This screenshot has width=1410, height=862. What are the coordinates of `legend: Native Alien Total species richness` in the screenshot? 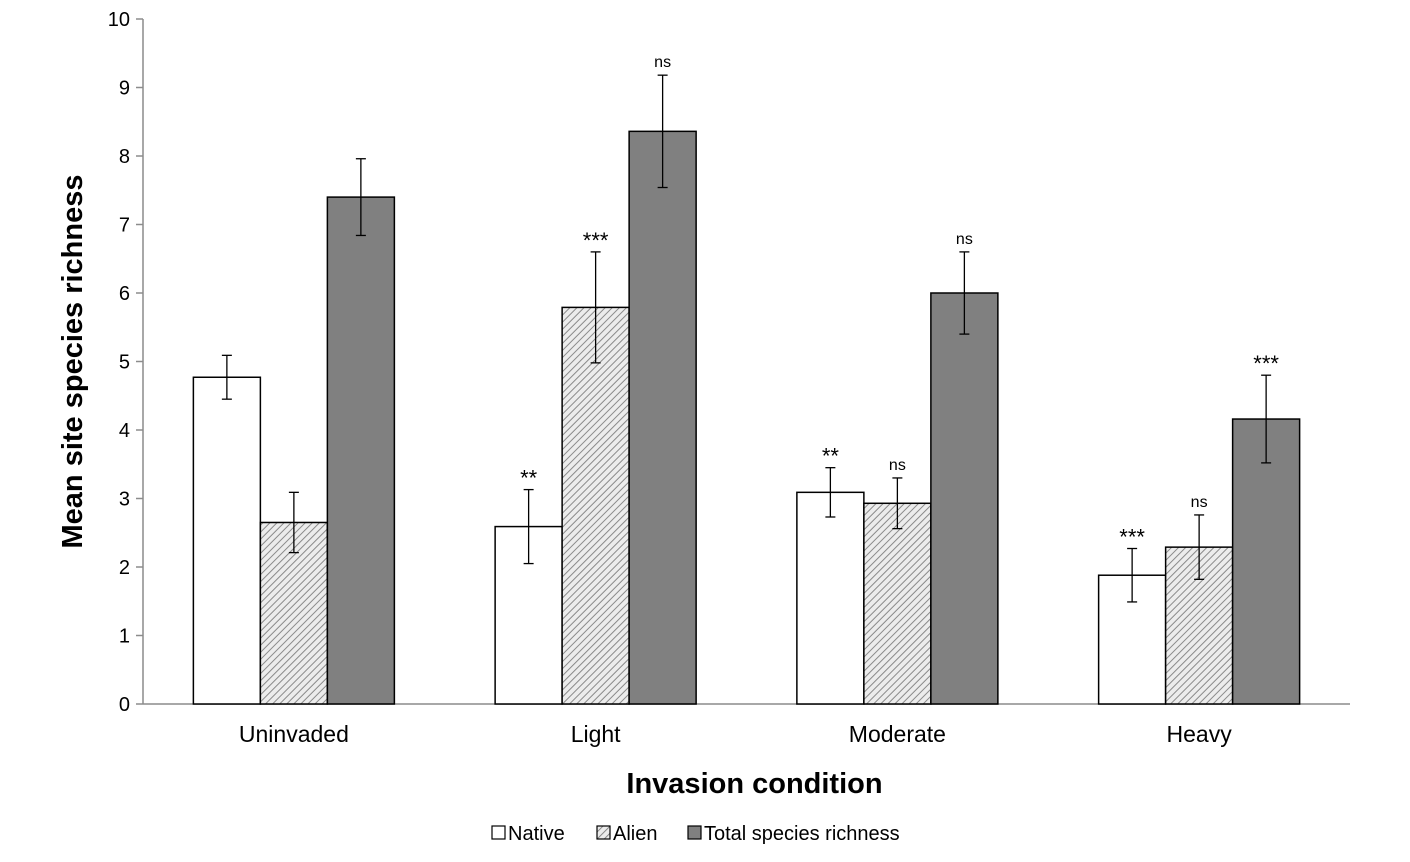 It's located at (695, 834).